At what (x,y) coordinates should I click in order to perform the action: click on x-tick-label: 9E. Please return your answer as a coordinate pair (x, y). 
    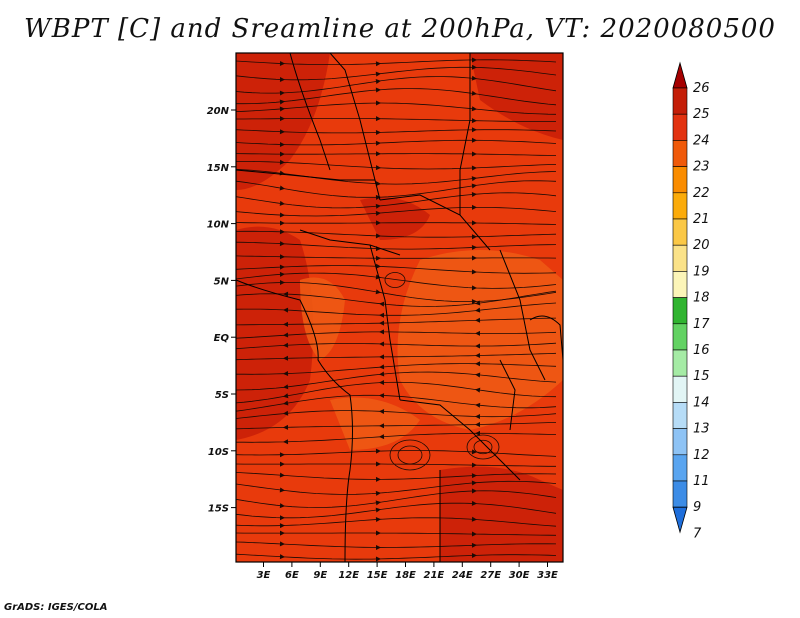
    Looking at the image, I should click on (320, 575).